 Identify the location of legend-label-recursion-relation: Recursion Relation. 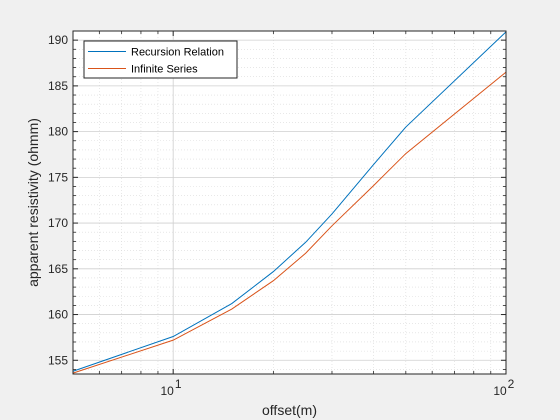
(177, 53).